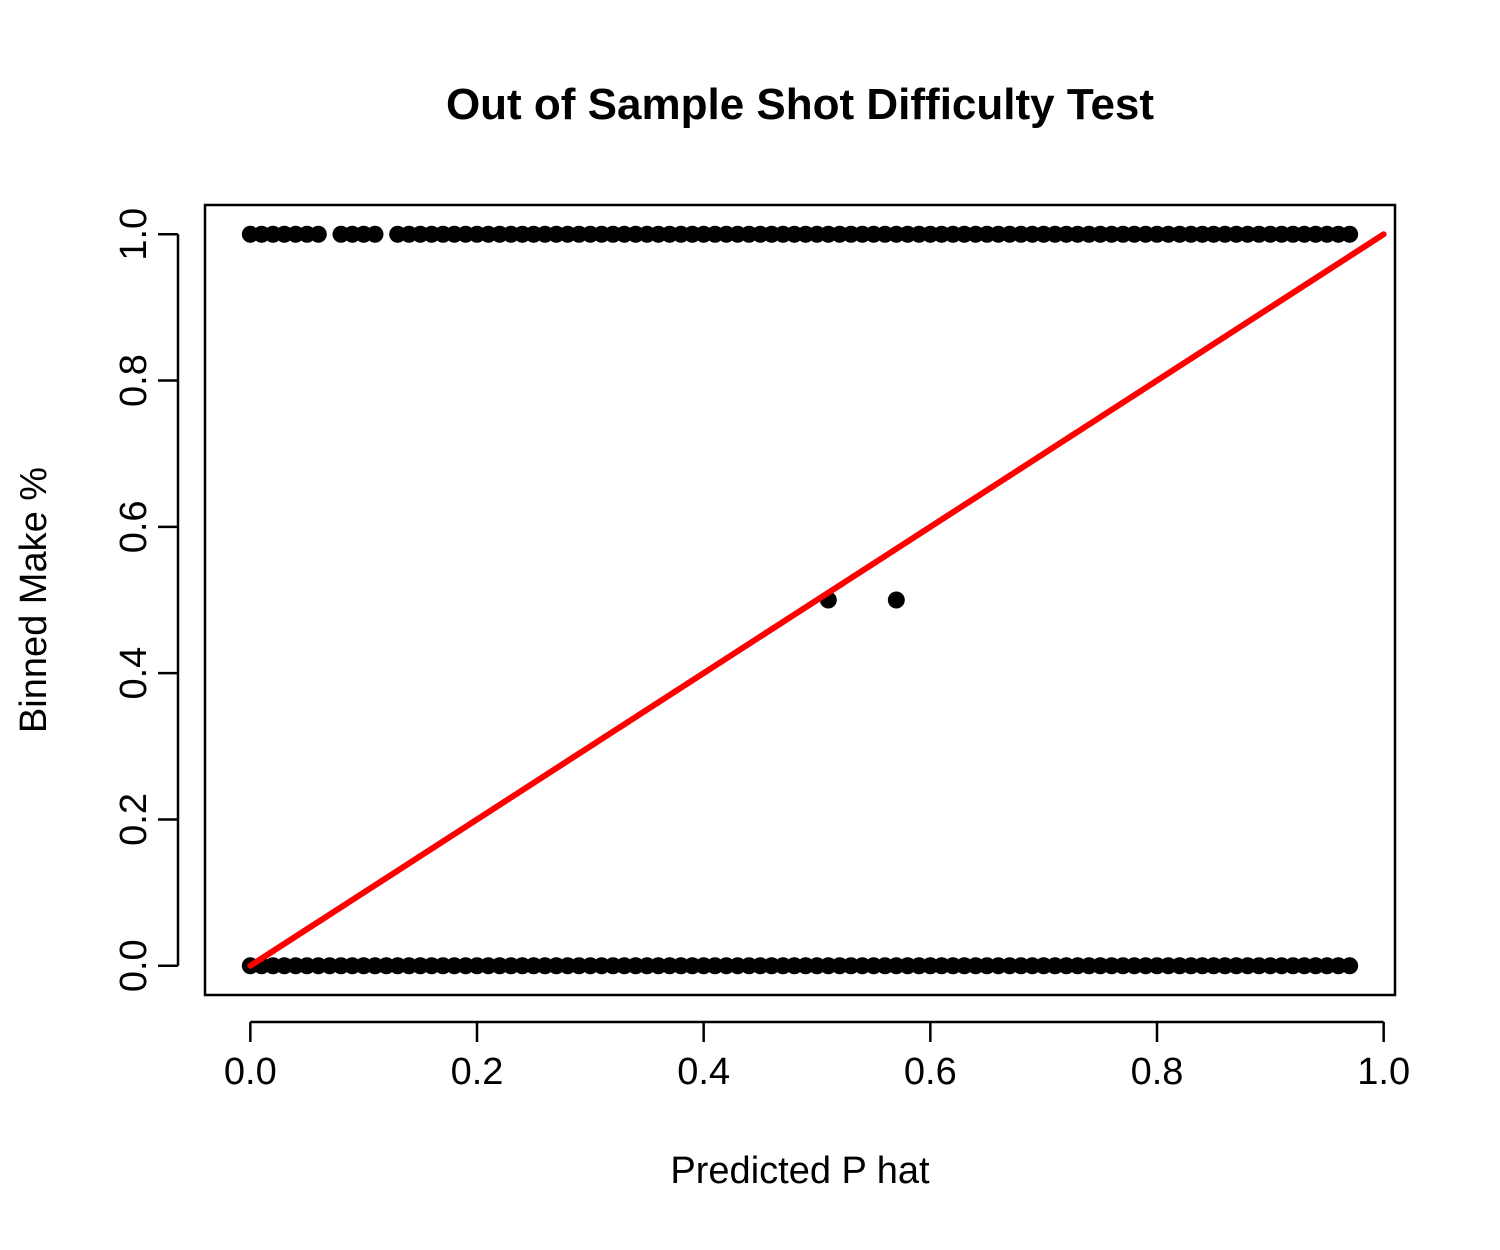  What do you see at coordinates (34, 600) in the screenshot?
I see `y-axis-label: Binned Make %` at bounding box center [34, 600].